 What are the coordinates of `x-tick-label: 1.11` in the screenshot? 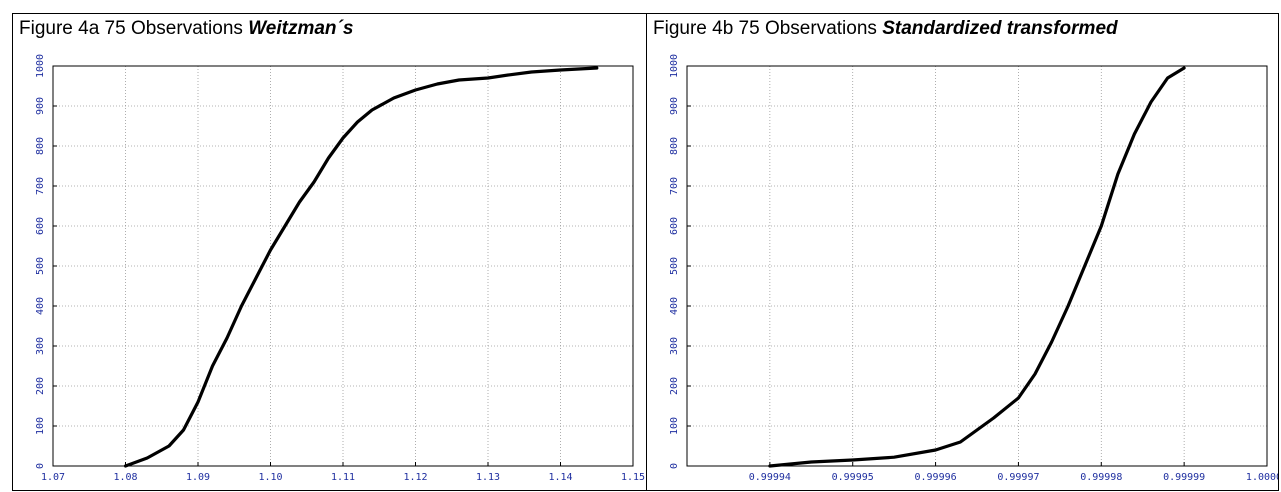 It's located at (343, 477).